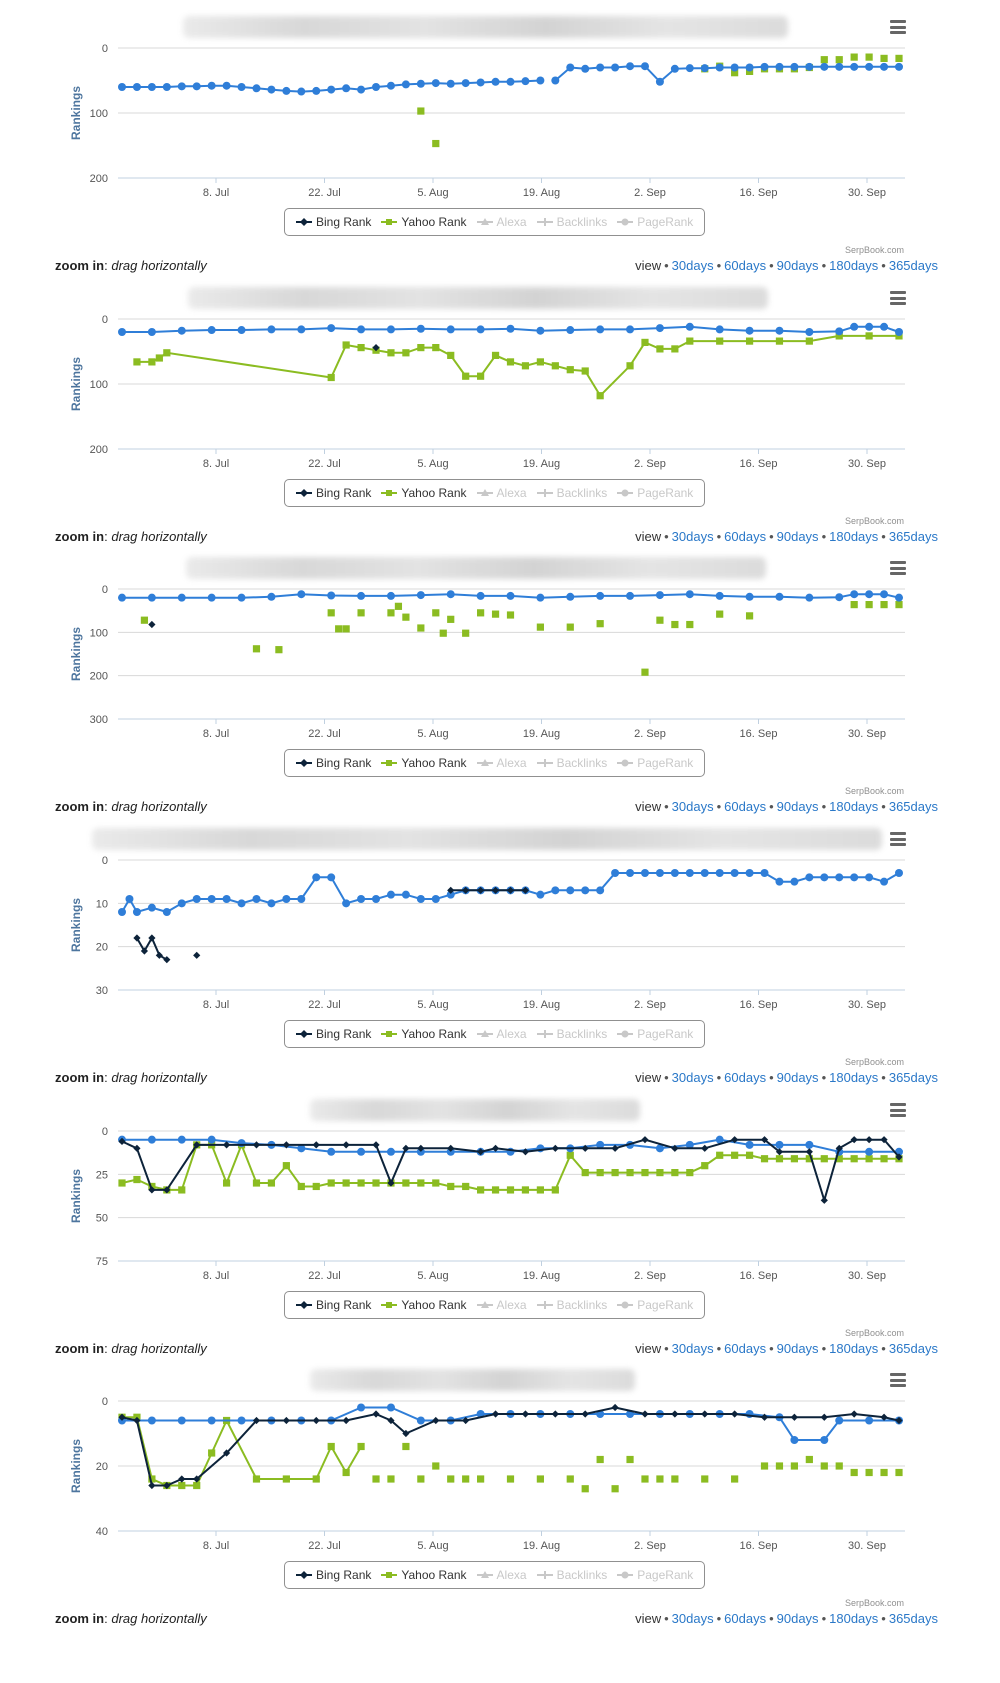 This screenshot has height=1683, width=1000. Describe the element at coordinates (501, 493) in the screenshot. I see `legend-item-alexa: Alexa` at that location.